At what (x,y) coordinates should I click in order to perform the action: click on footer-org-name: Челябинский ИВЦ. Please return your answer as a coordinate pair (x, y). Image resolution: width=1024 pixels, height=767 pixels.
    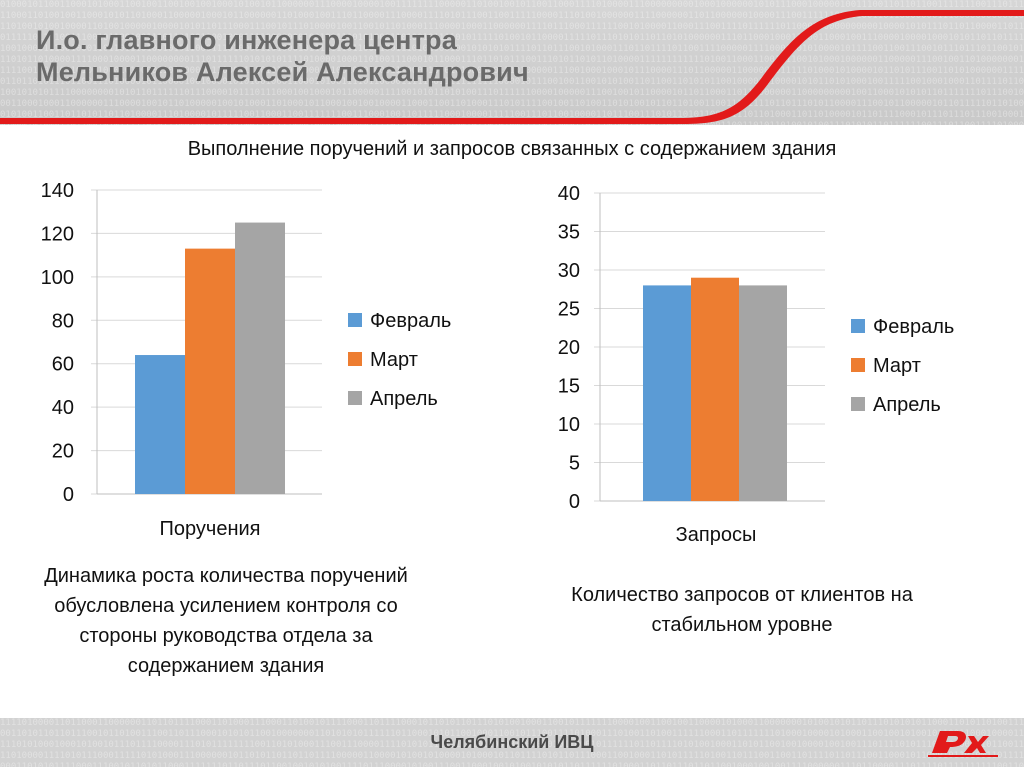
    Looking at the image, I should click on (512, 742).